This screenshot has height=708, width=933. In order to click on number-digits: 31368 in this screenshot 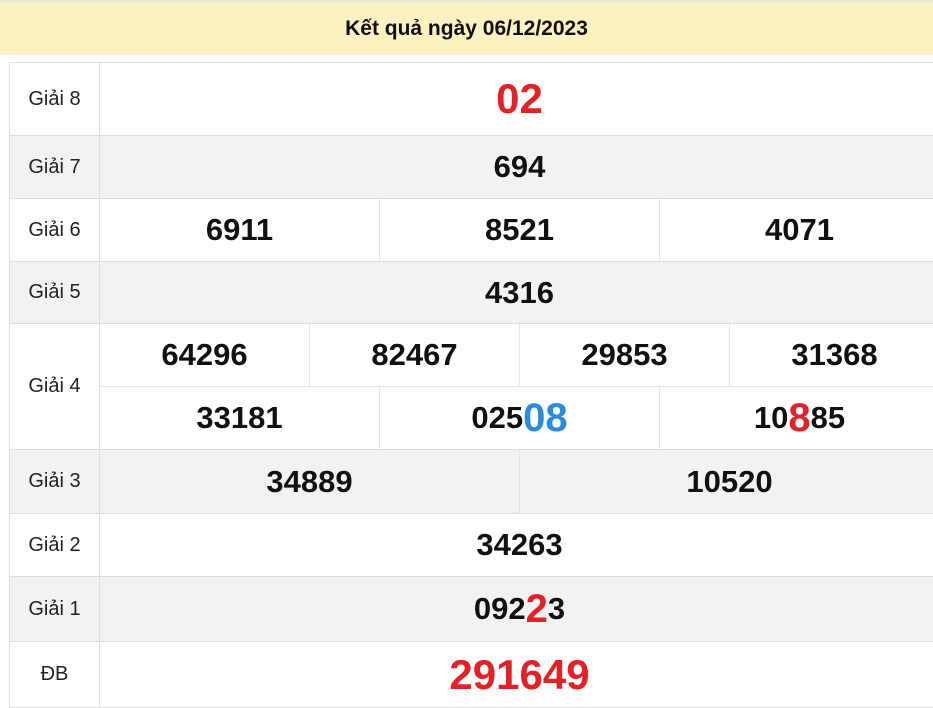, I will do `click(834, 354)`.